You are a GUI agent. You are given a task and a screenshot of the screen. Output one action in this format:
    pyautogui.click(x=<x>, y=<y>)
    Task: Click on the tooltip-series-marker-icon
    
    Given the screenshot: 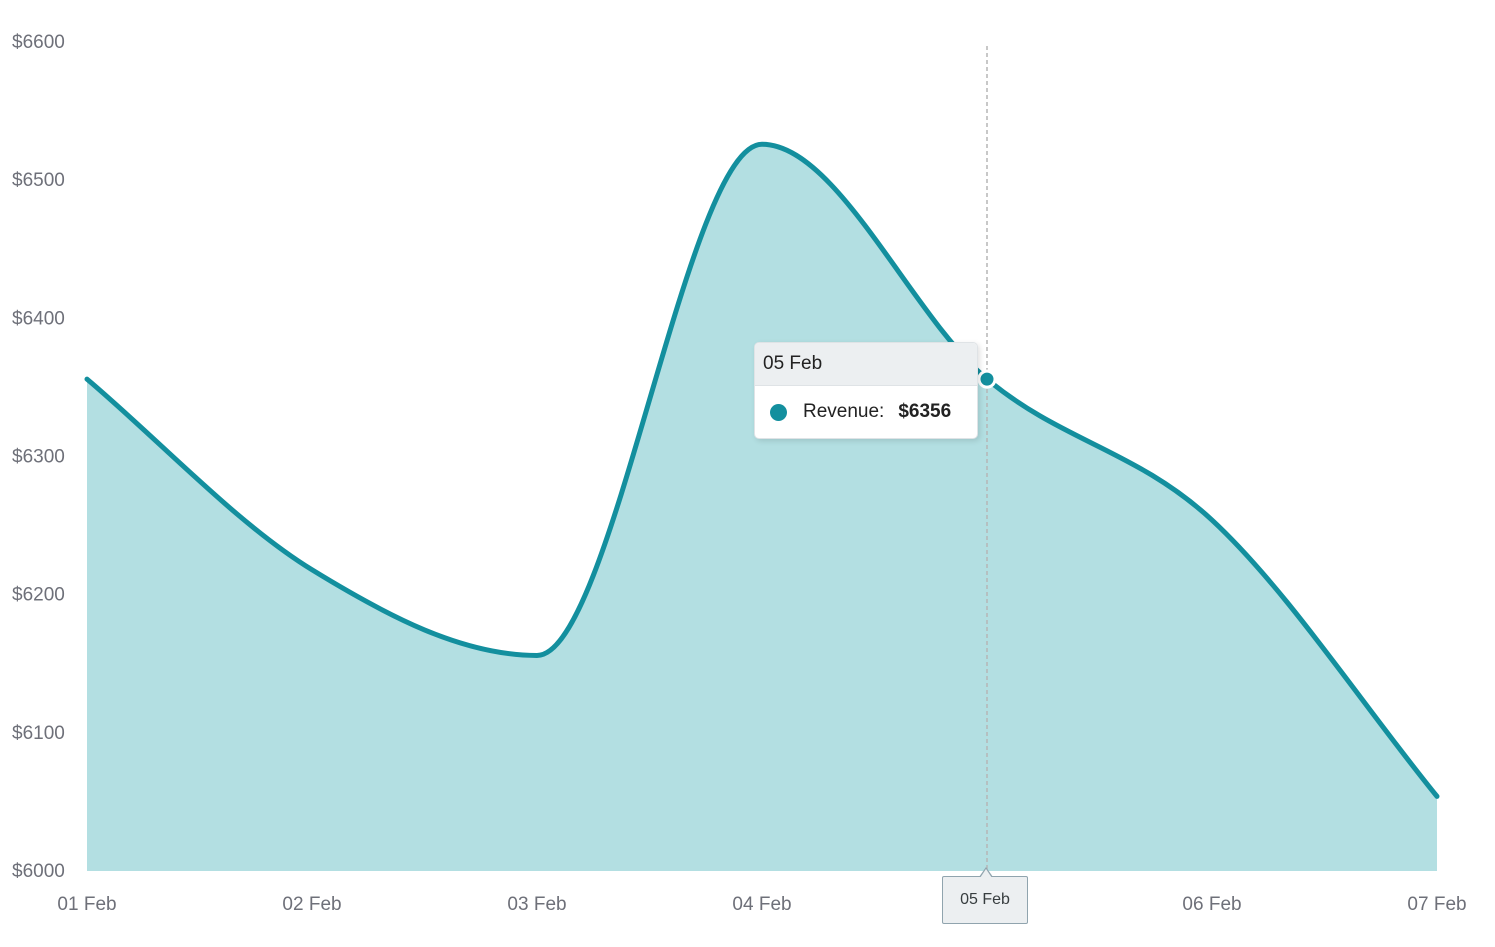 What is the action you would take?
    pyautogui.click(x=778, y=412)
    